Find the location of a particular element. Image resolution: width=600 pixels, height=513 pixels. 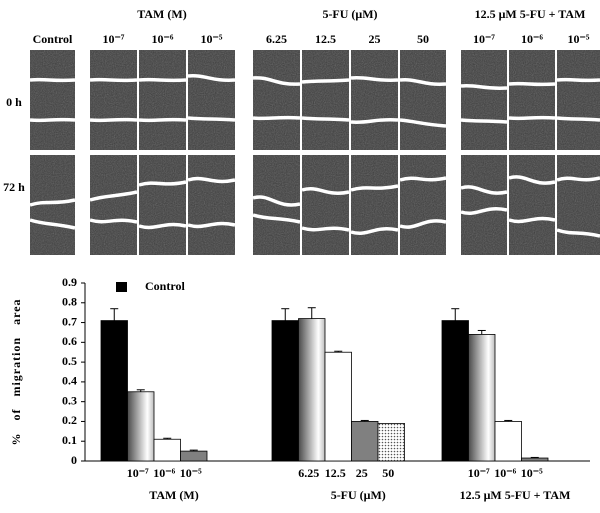

x-tick-label: 10⁻⁷ is located at coordinates (138, 473).